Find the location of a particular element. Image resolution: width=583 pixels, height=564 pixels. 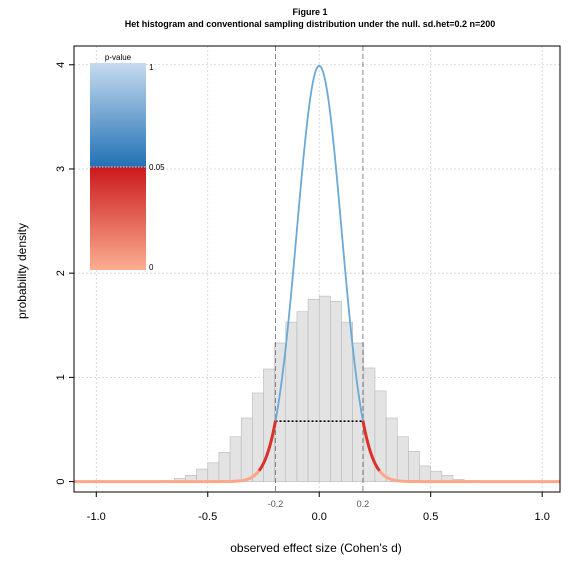

chart-title: Figure 1 is located at coordinates (309, 12).